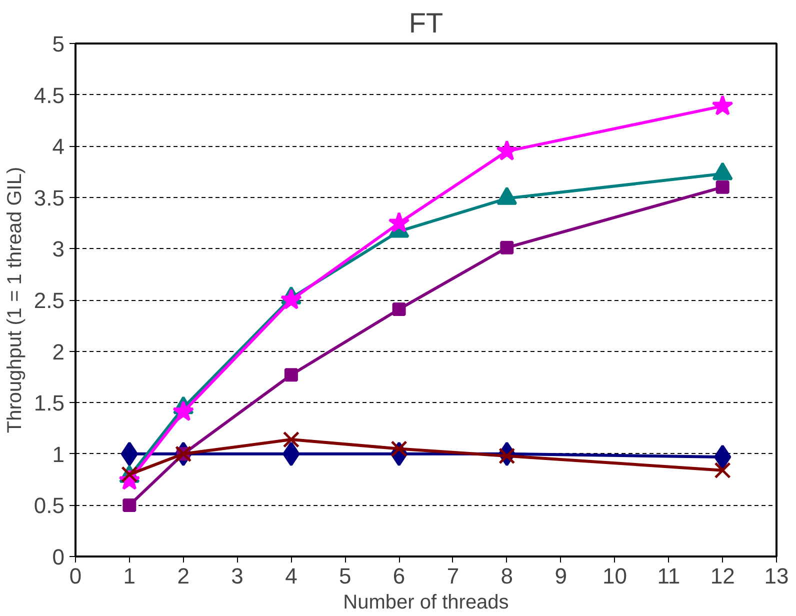 The height and width of the screenshot is (616, 796). Describe the element at coordinates (75, 576) in the screenshot. I see `x-tick-label: 0` at that location.